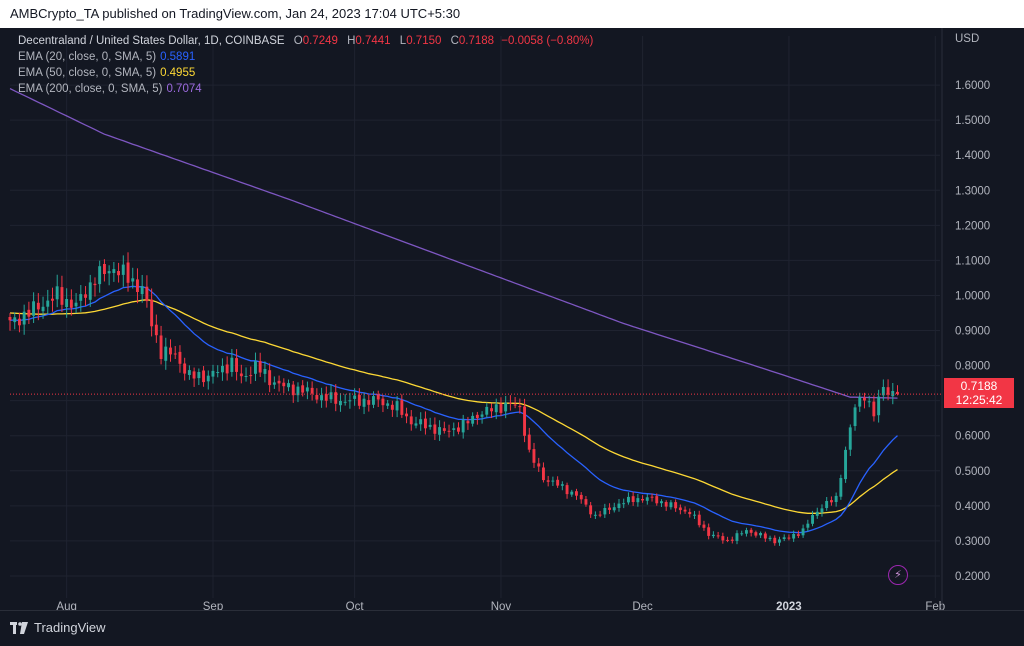  What do you see at coordinates (178, 57) in the screenshot?
I see `ema20-value: 0.5891` at bounding box center [178, 57].